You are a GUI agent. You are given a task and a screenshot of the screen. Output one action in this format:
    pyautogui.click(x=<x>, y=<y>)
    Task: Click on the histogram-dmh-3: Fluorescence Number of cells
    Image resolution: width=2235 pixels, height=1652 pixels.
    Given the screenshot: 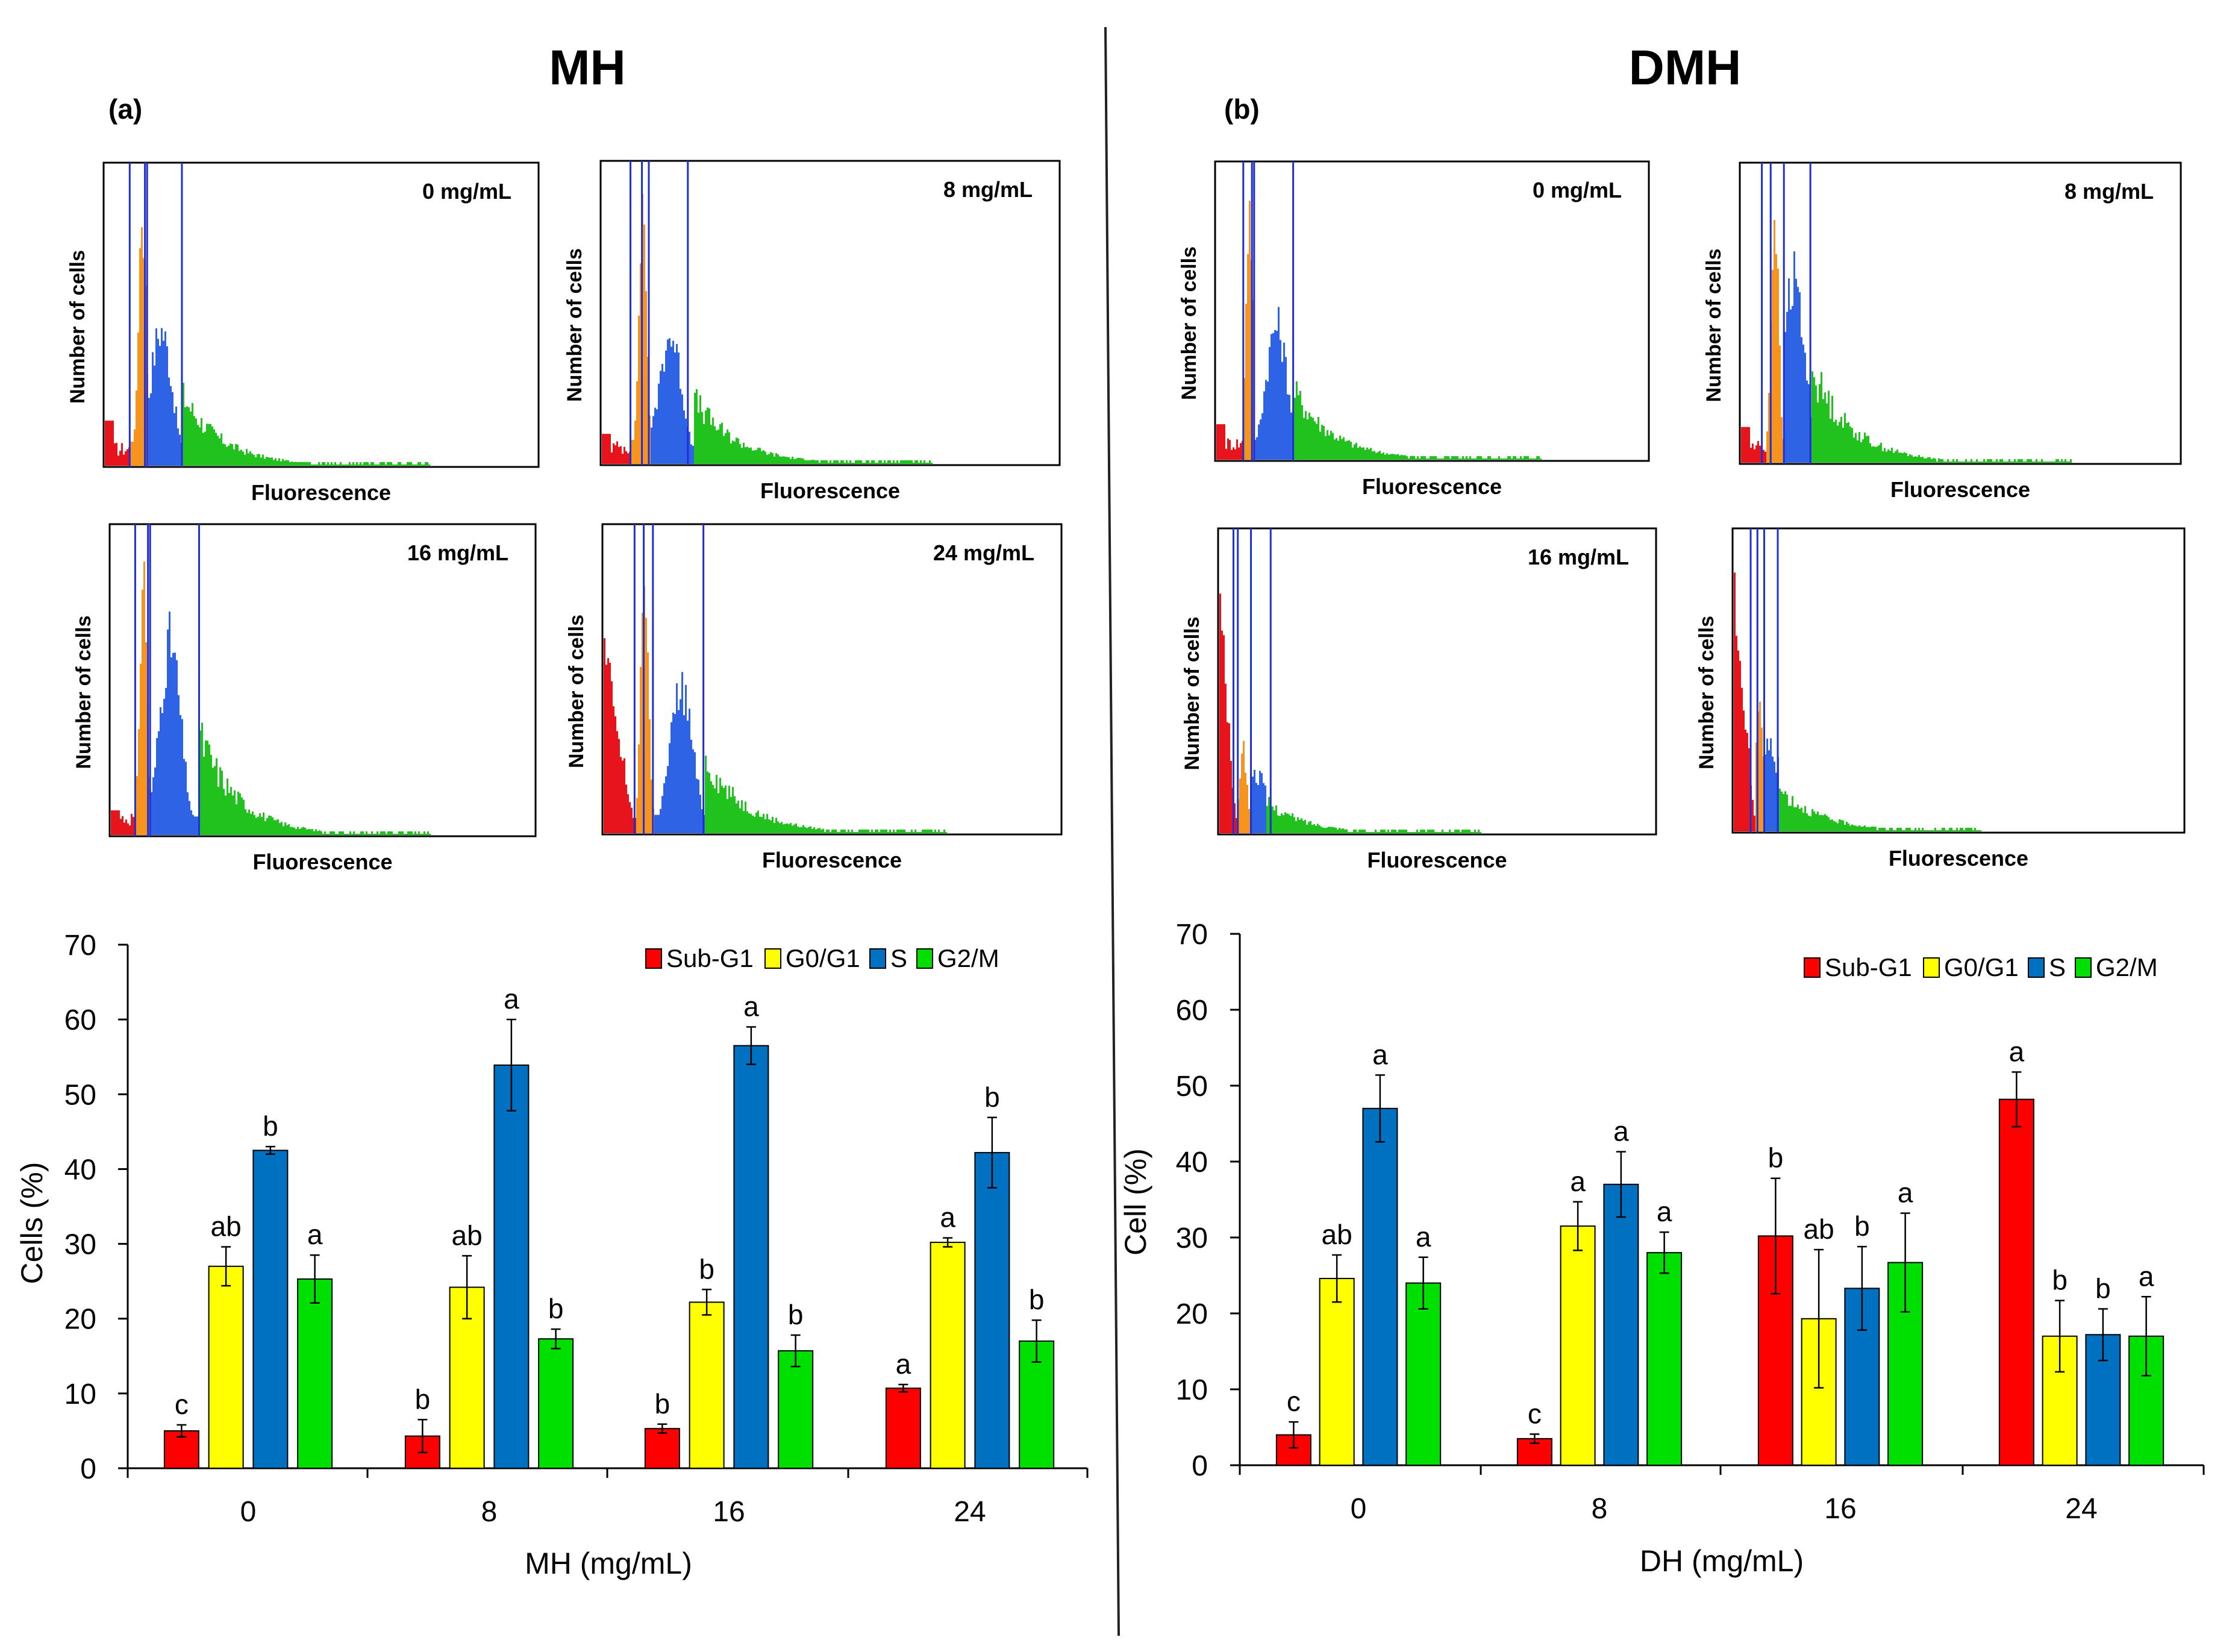 What is the action you would take?
    pyautogui.click(x=1940, y=699)
    